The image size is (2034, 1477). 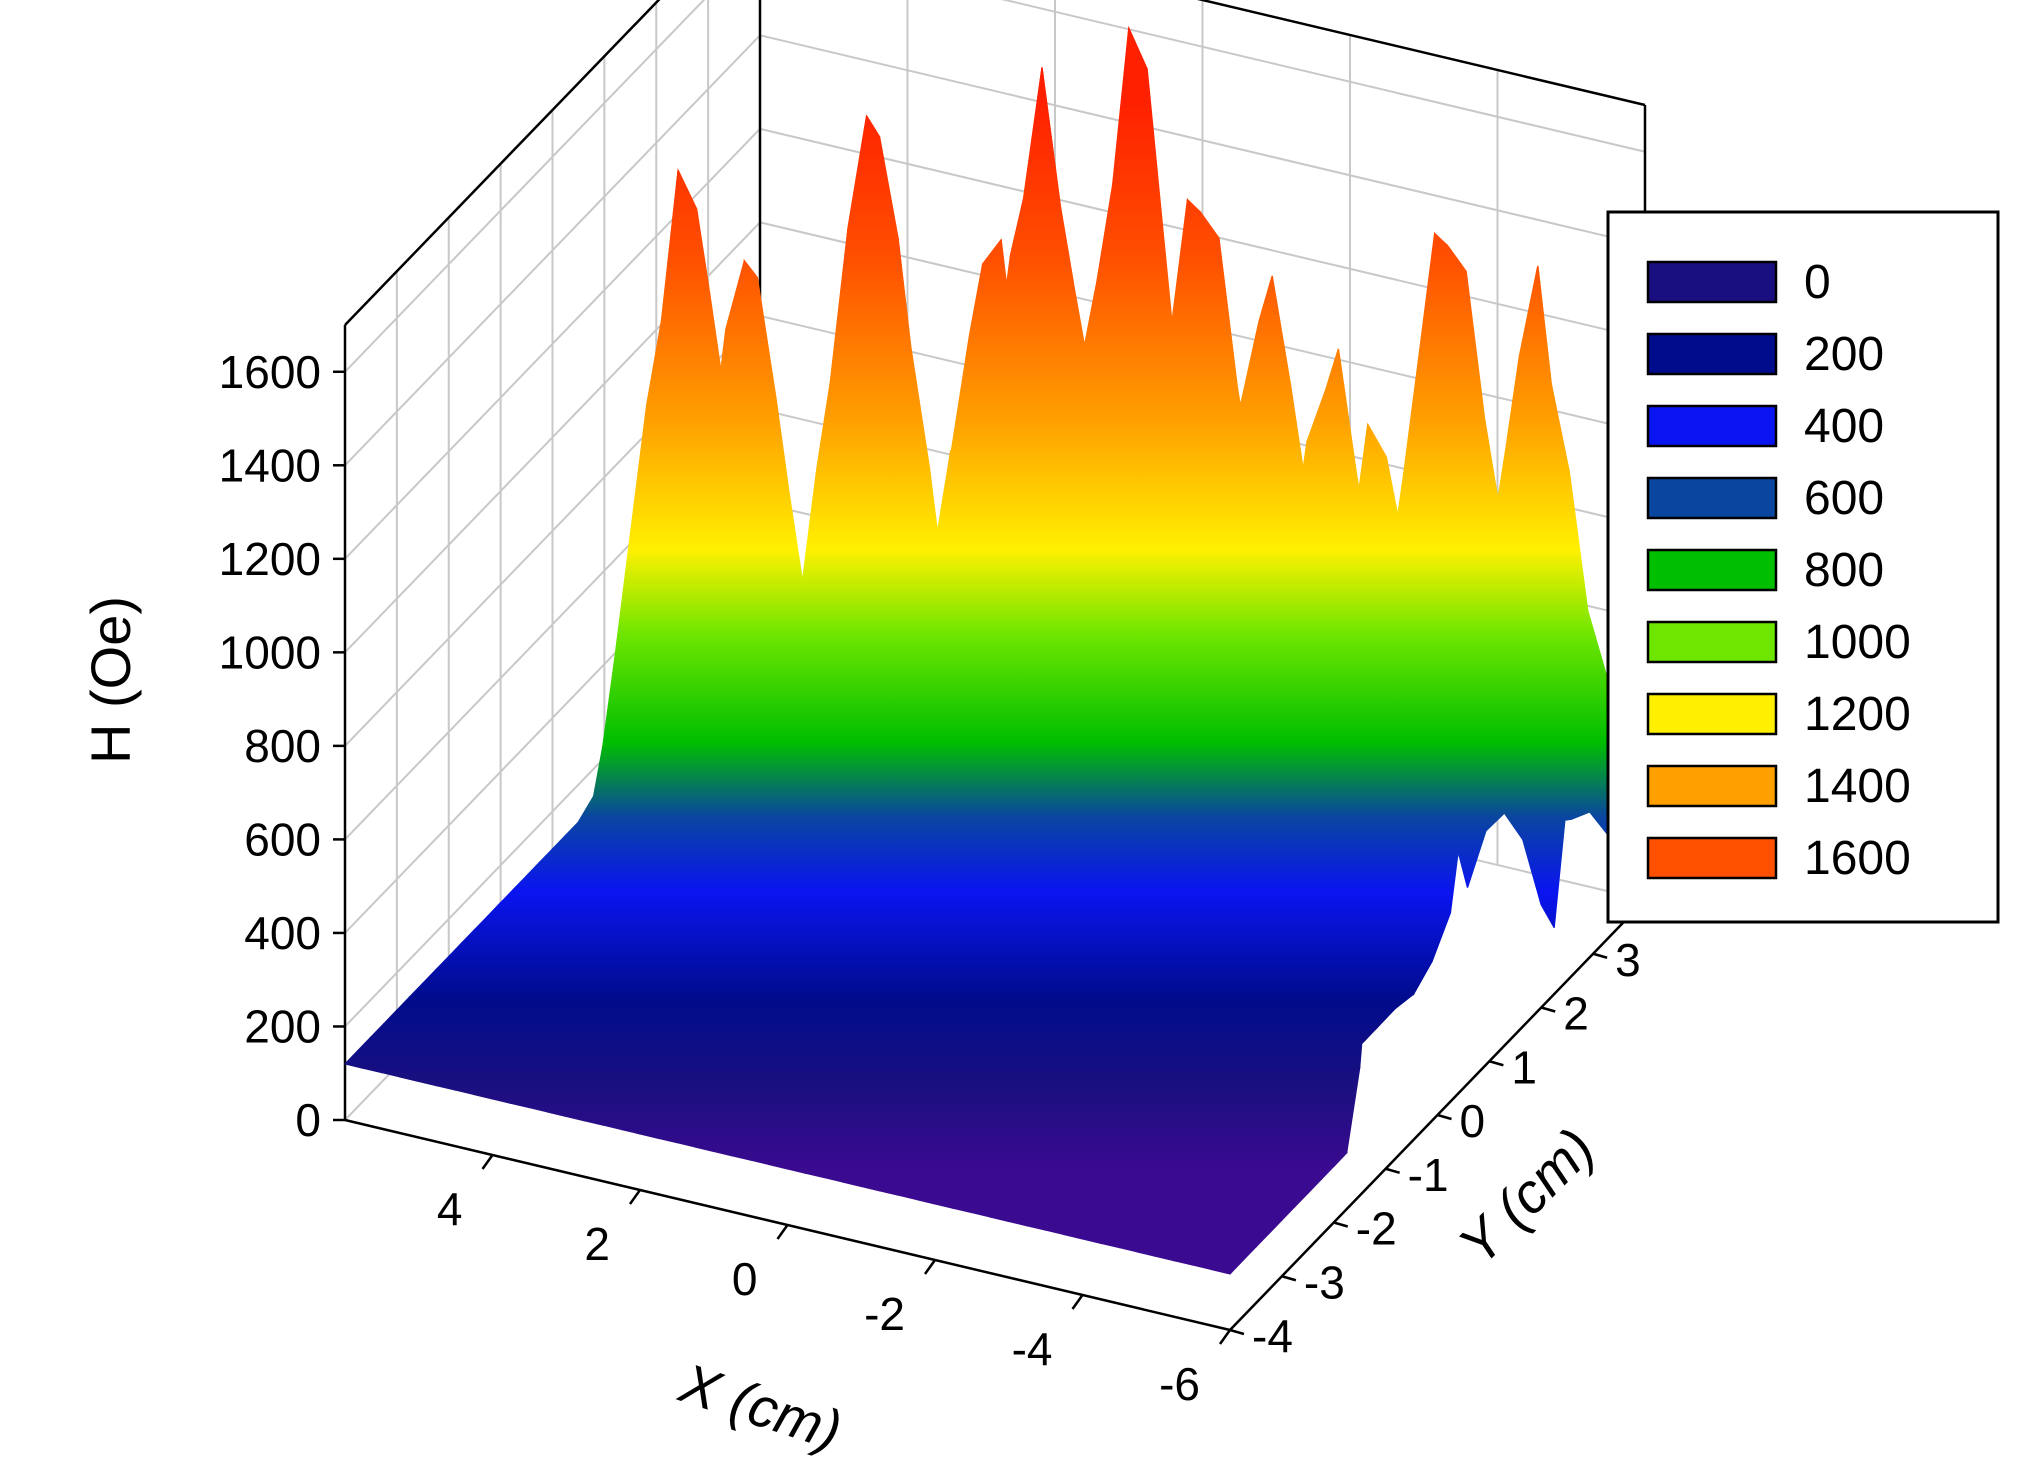 I want to click on z-tick-label: 1200, so click(x=270, y=559).